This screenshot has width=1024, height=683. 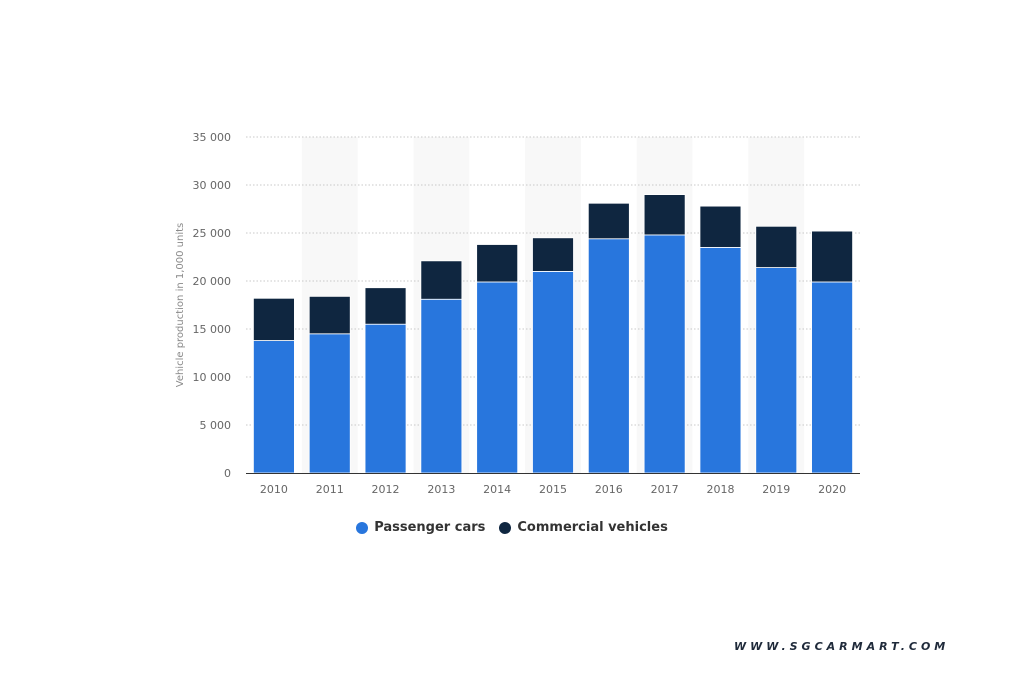 I want to click on y-tick-label: 10 000, so click(x=212, y=377).